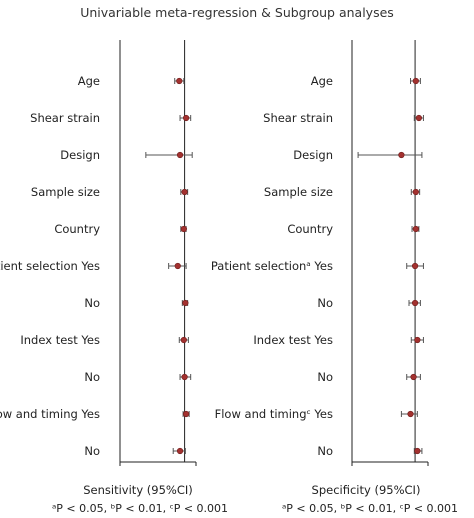 This screenshot has width=474, height=518. I want to click on row-label: Flow and timingᶜ Yes, so click(274, 414).